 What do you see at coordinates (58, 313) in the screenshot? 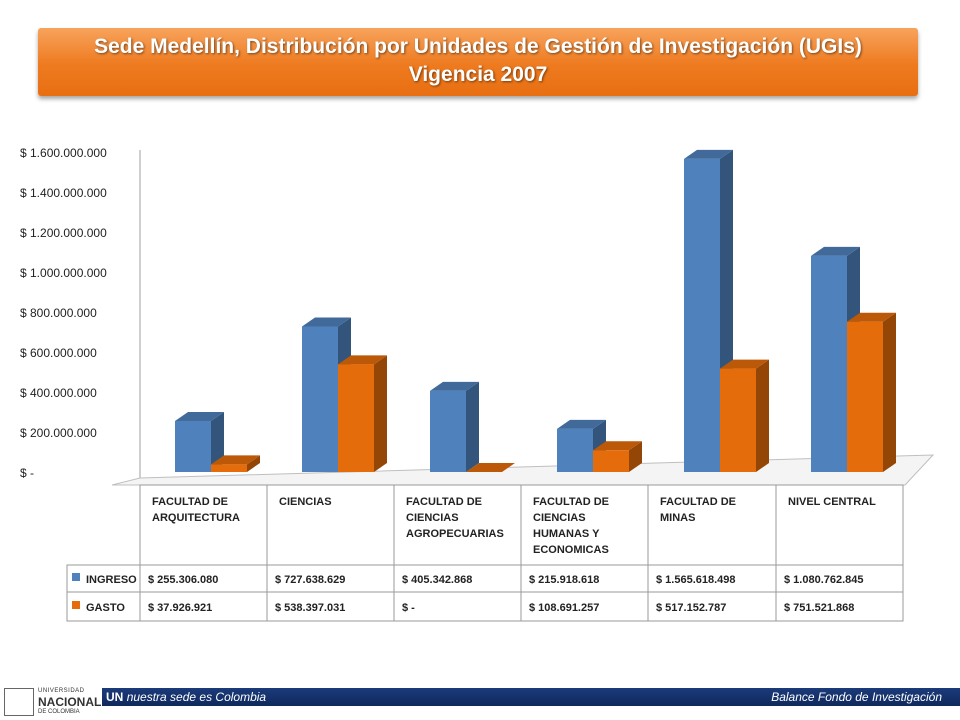
I see `y-tick-label: $ 800.000.000` at bounding box center [58, 313].